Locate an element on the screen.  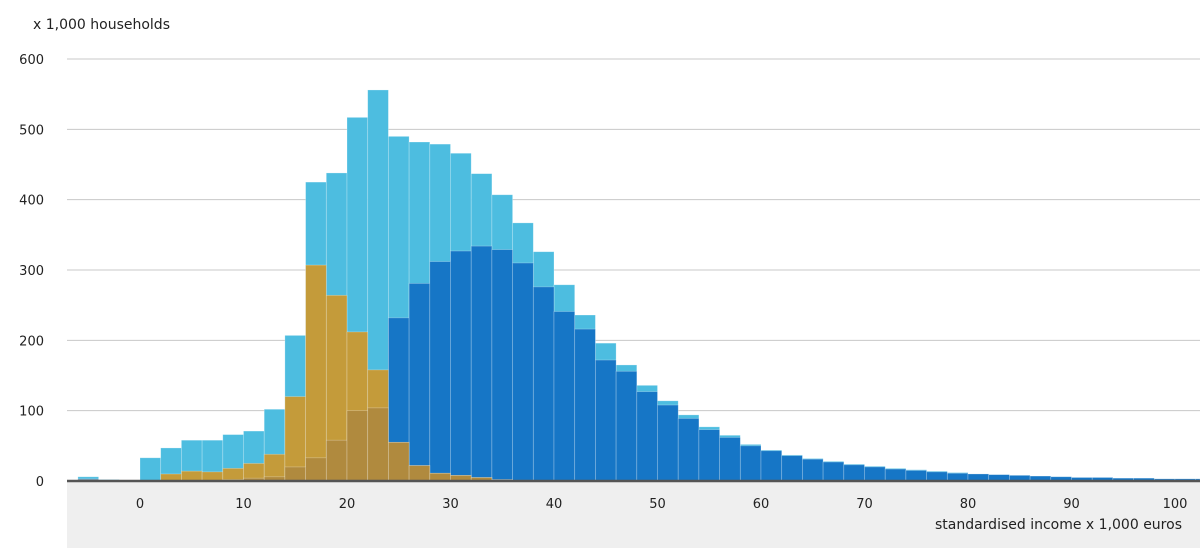
x-tick-label: 40 is located at coordinates (554, 504).